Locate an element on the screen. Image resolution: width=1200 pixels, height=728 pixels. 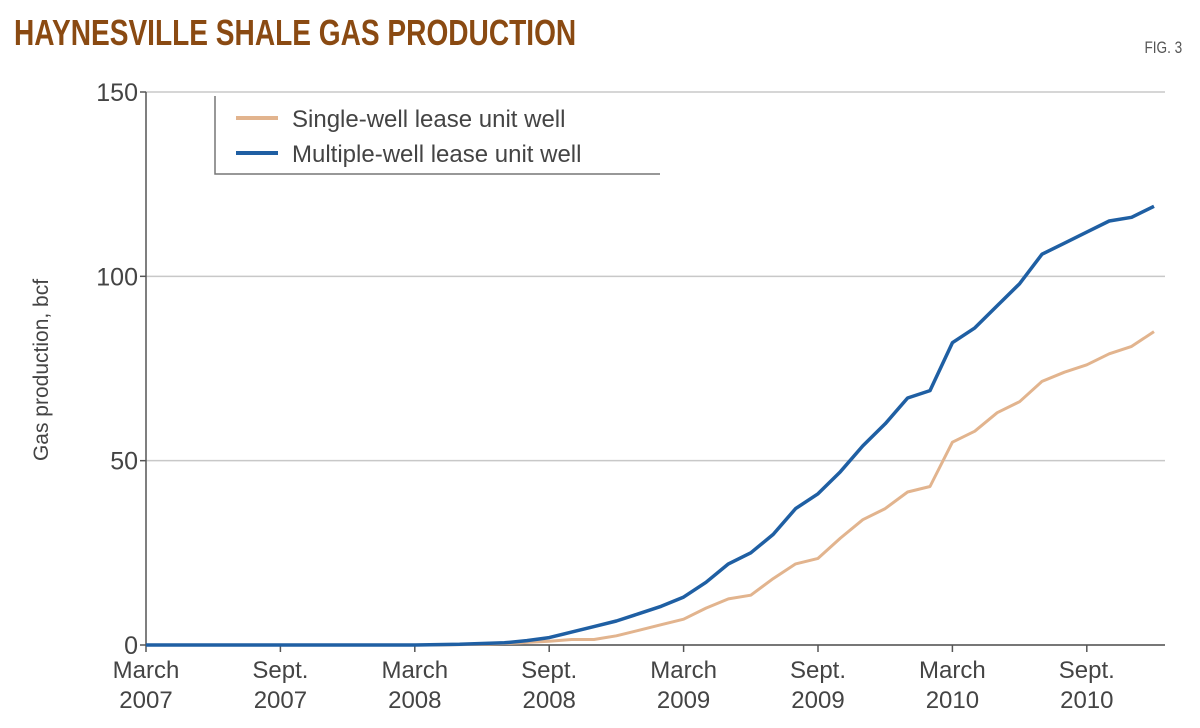
y-tick-label: 150 is located at coordinates (117, 93).